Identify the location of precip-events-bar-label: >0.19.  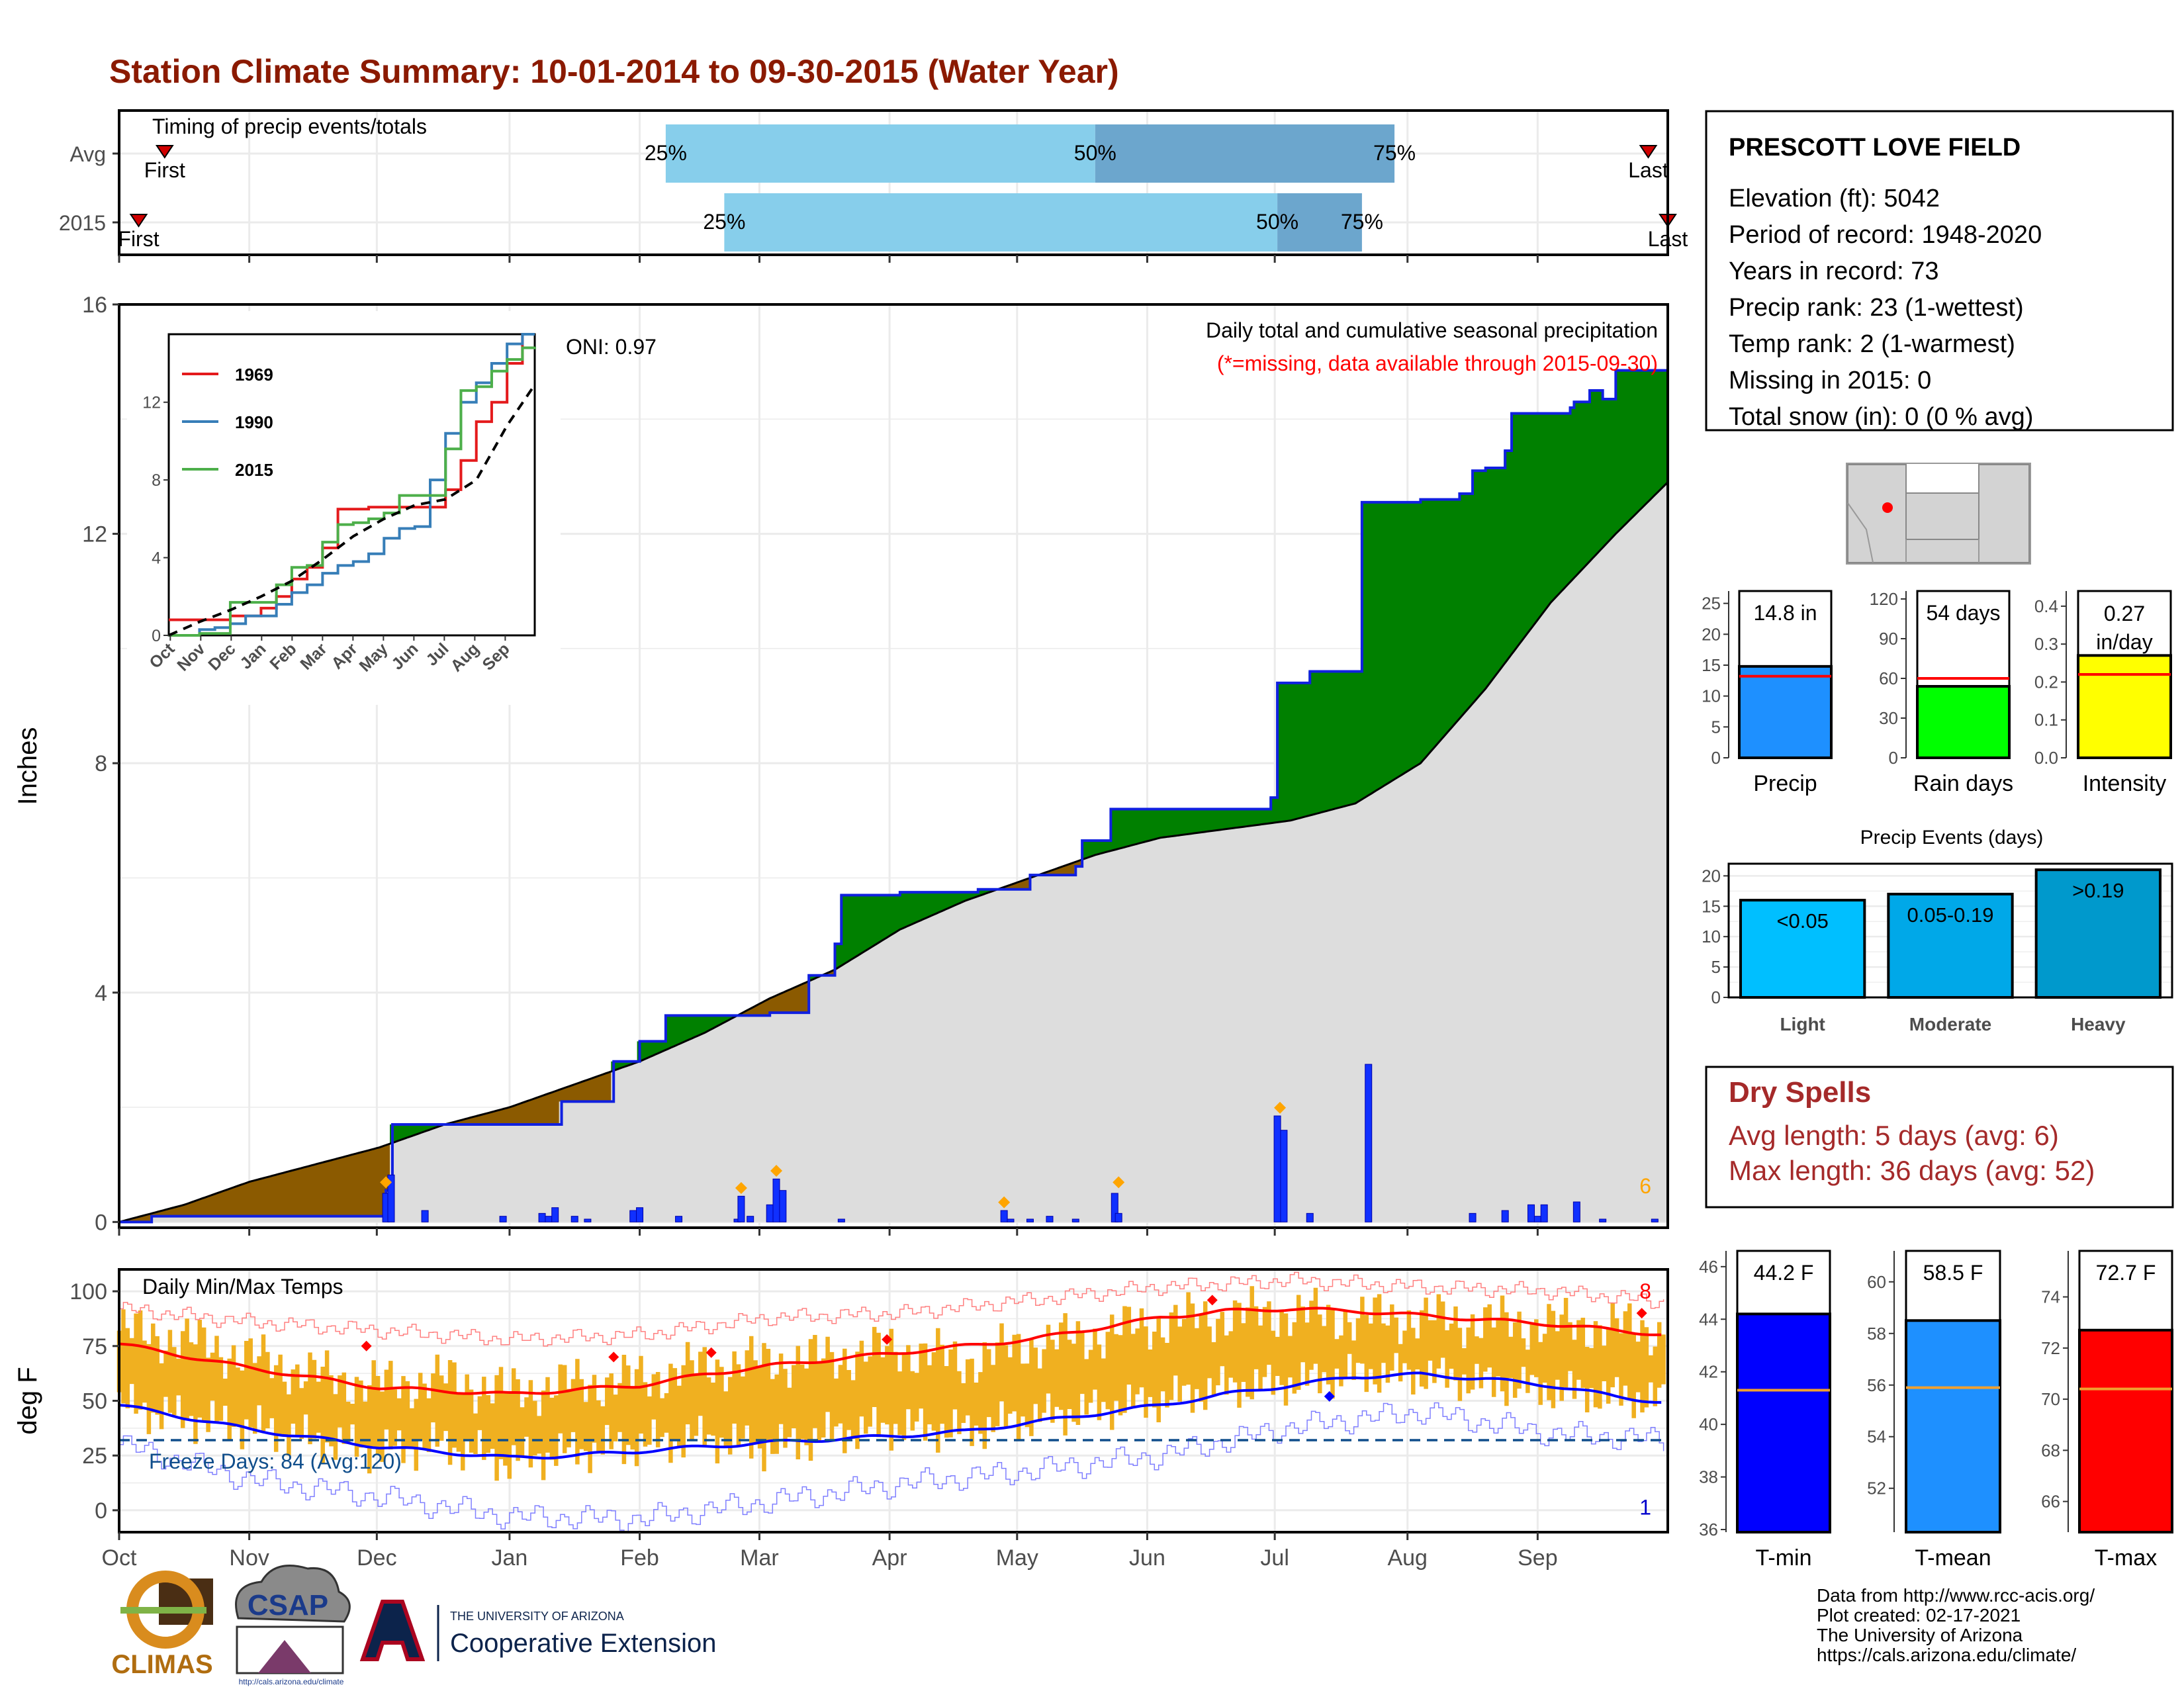
(2098, 891).